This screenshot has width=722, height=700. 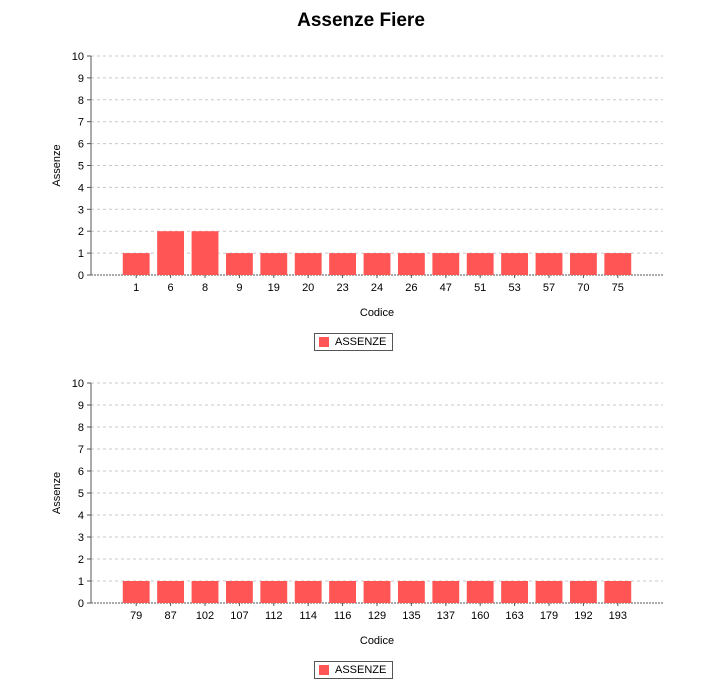 What do you see at coordinates (171, 288) in the screenshot?
I see `x-tick-label: 6` at bounding box center [171, 288].